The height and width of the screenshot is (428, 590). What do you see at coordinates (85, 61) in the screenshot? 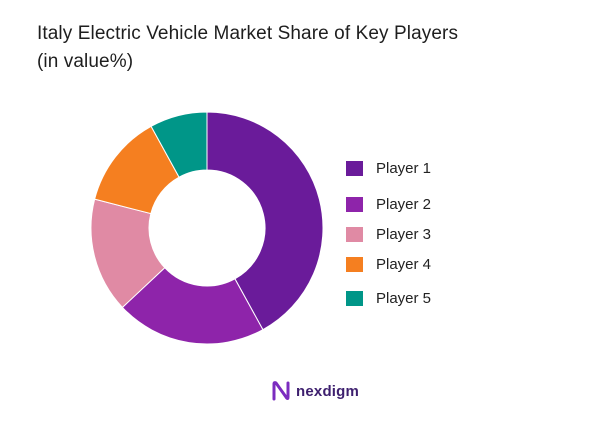
I see `chart-subtitle: (in value%)` at bounding box center [85, 61].